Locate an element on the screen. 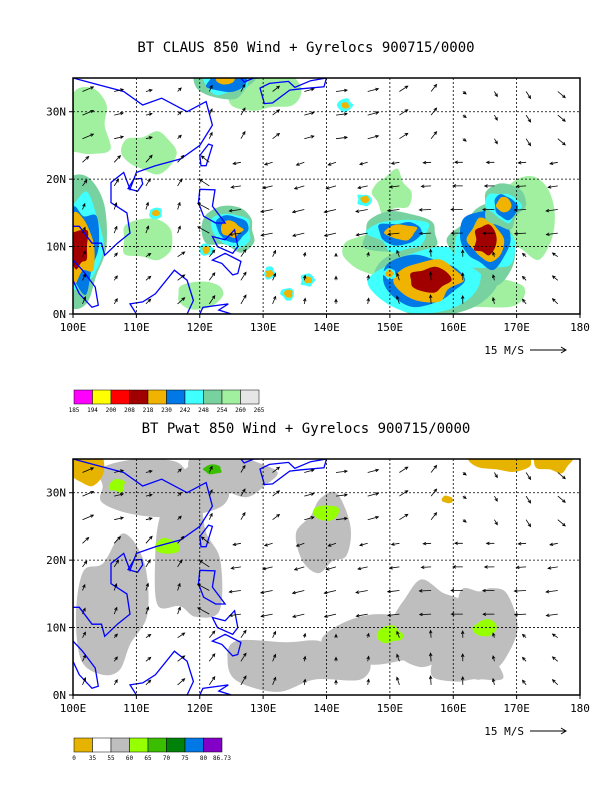 The height and width of the screenshot is (792, 612). colorbar-level-label: 75 is located at coordinates (185, 758).